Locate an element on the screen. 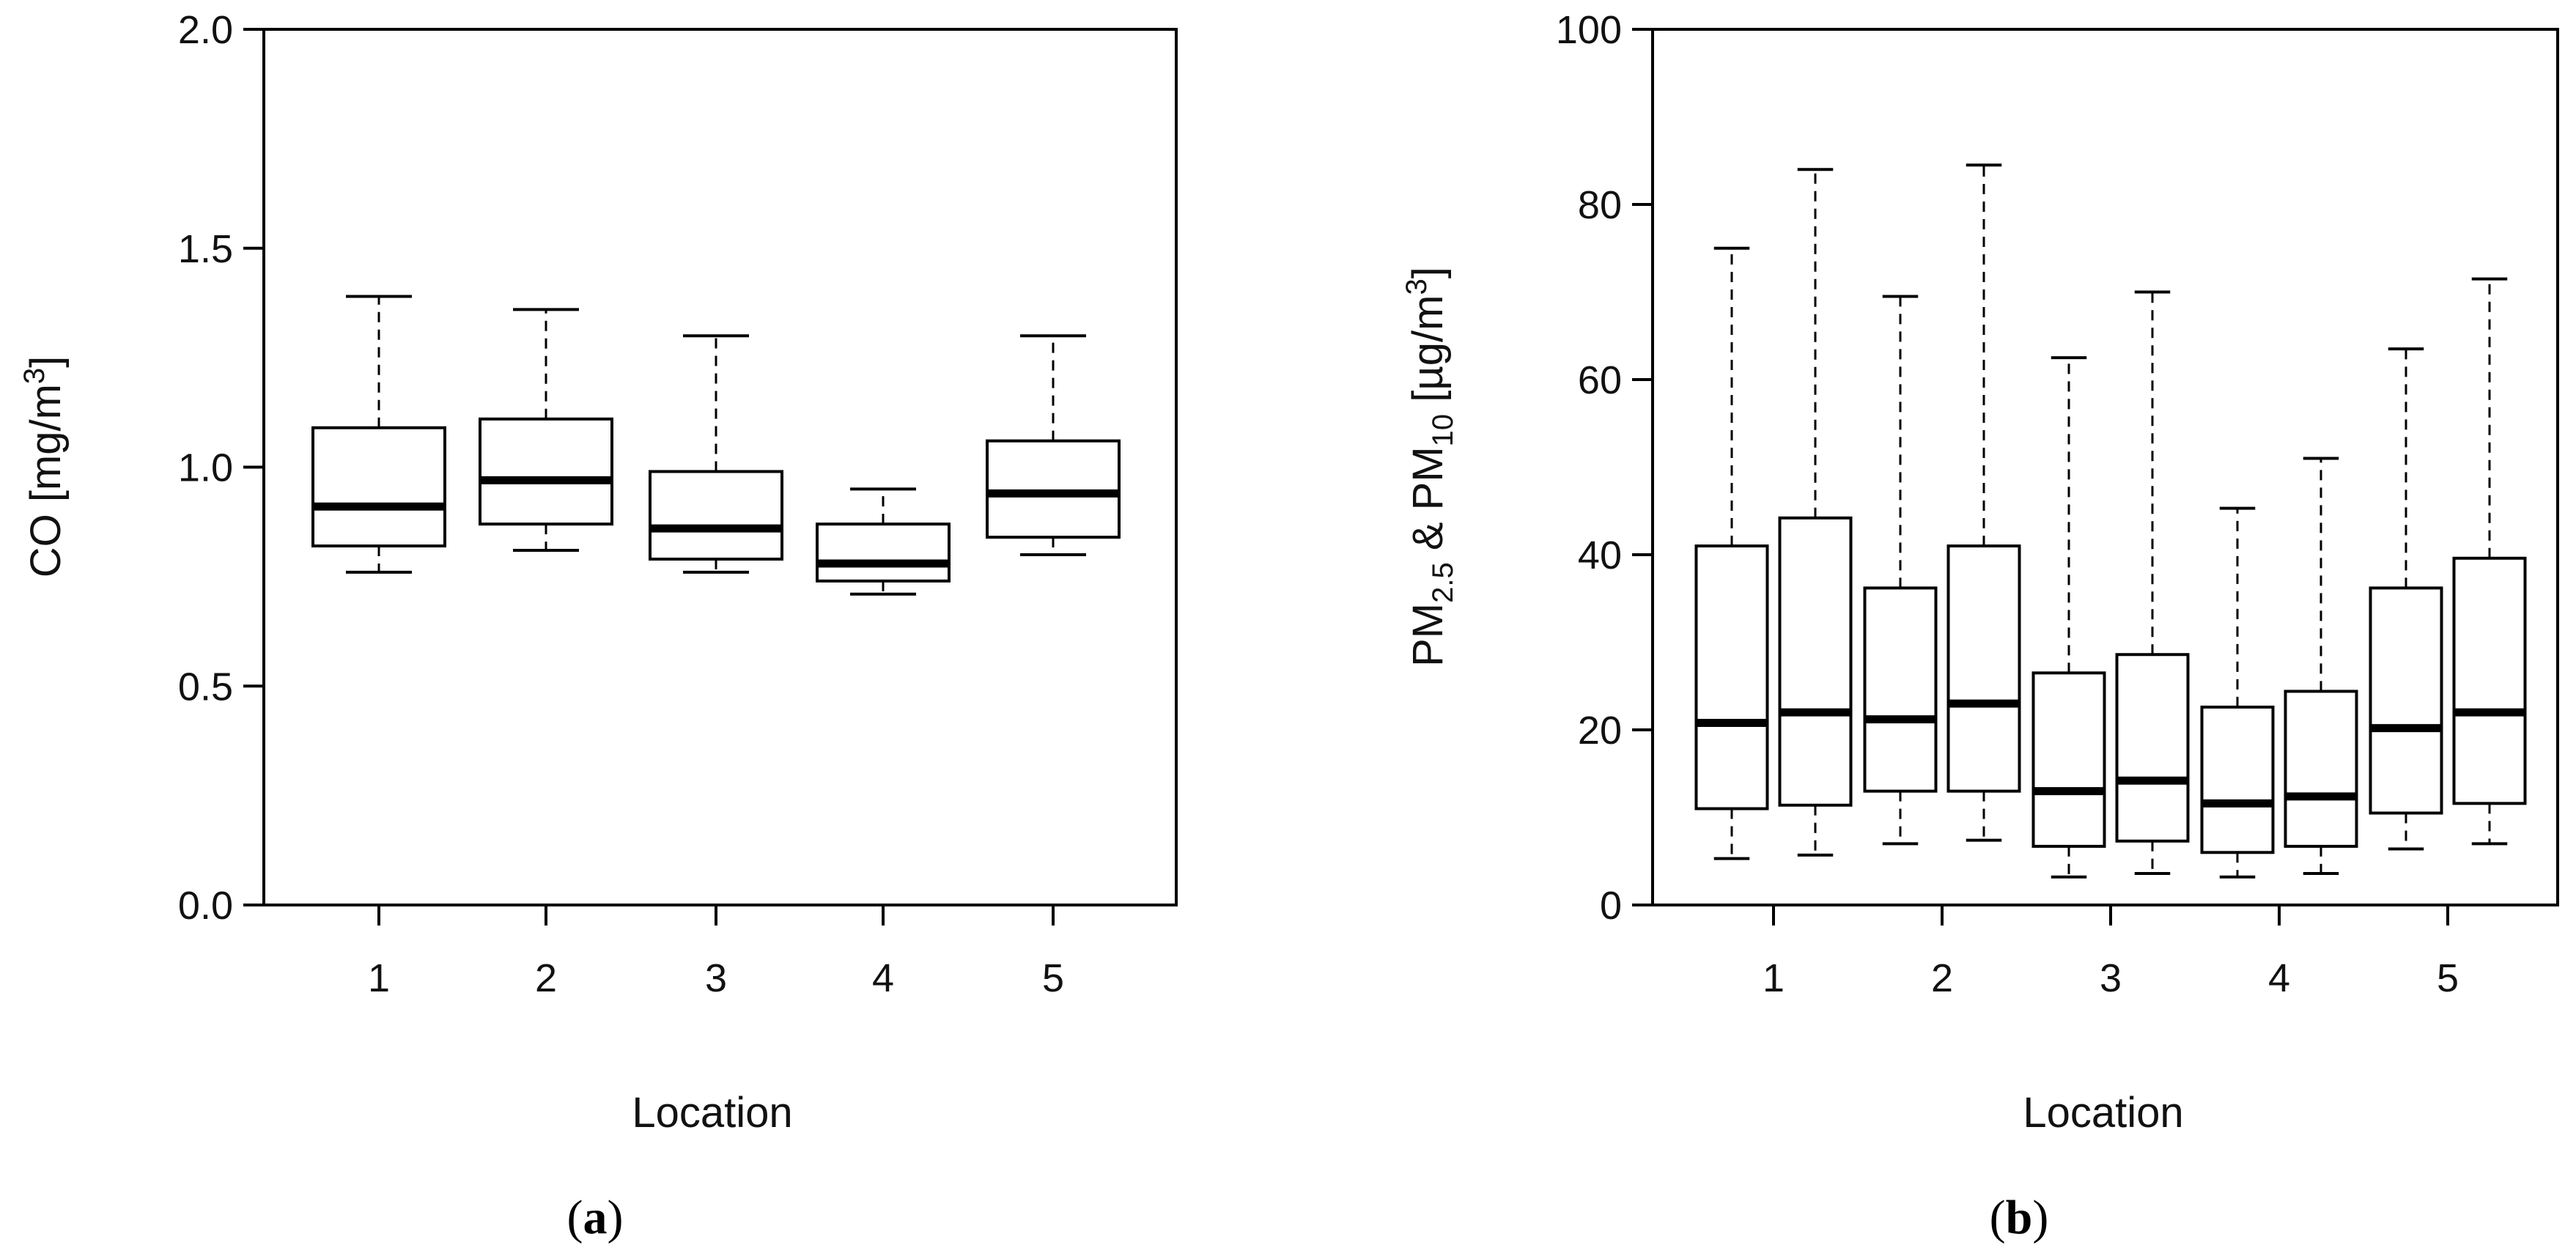 The image size is (2576, 1256). boxes-a is located at coordinates (716, 446).